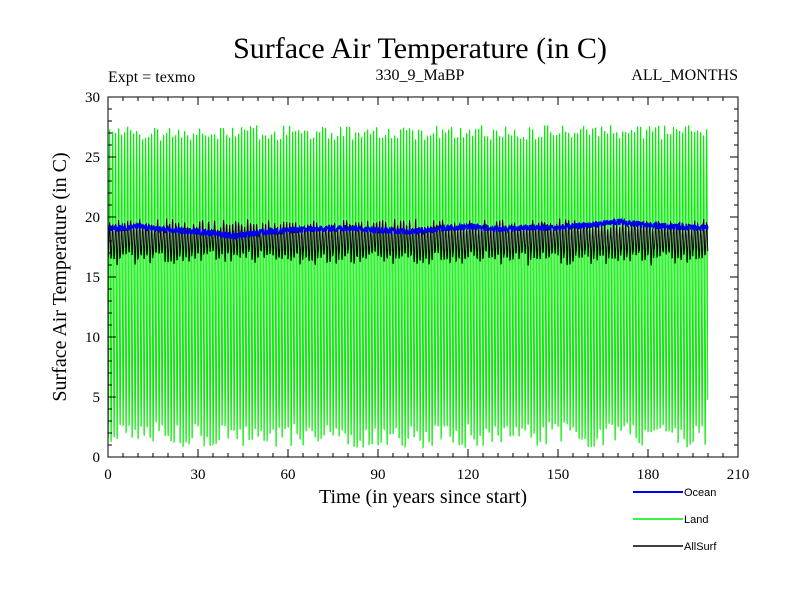 This screenshot has height=600, width=800. I want to click on x-tick-label: 120, so click(468, 475).